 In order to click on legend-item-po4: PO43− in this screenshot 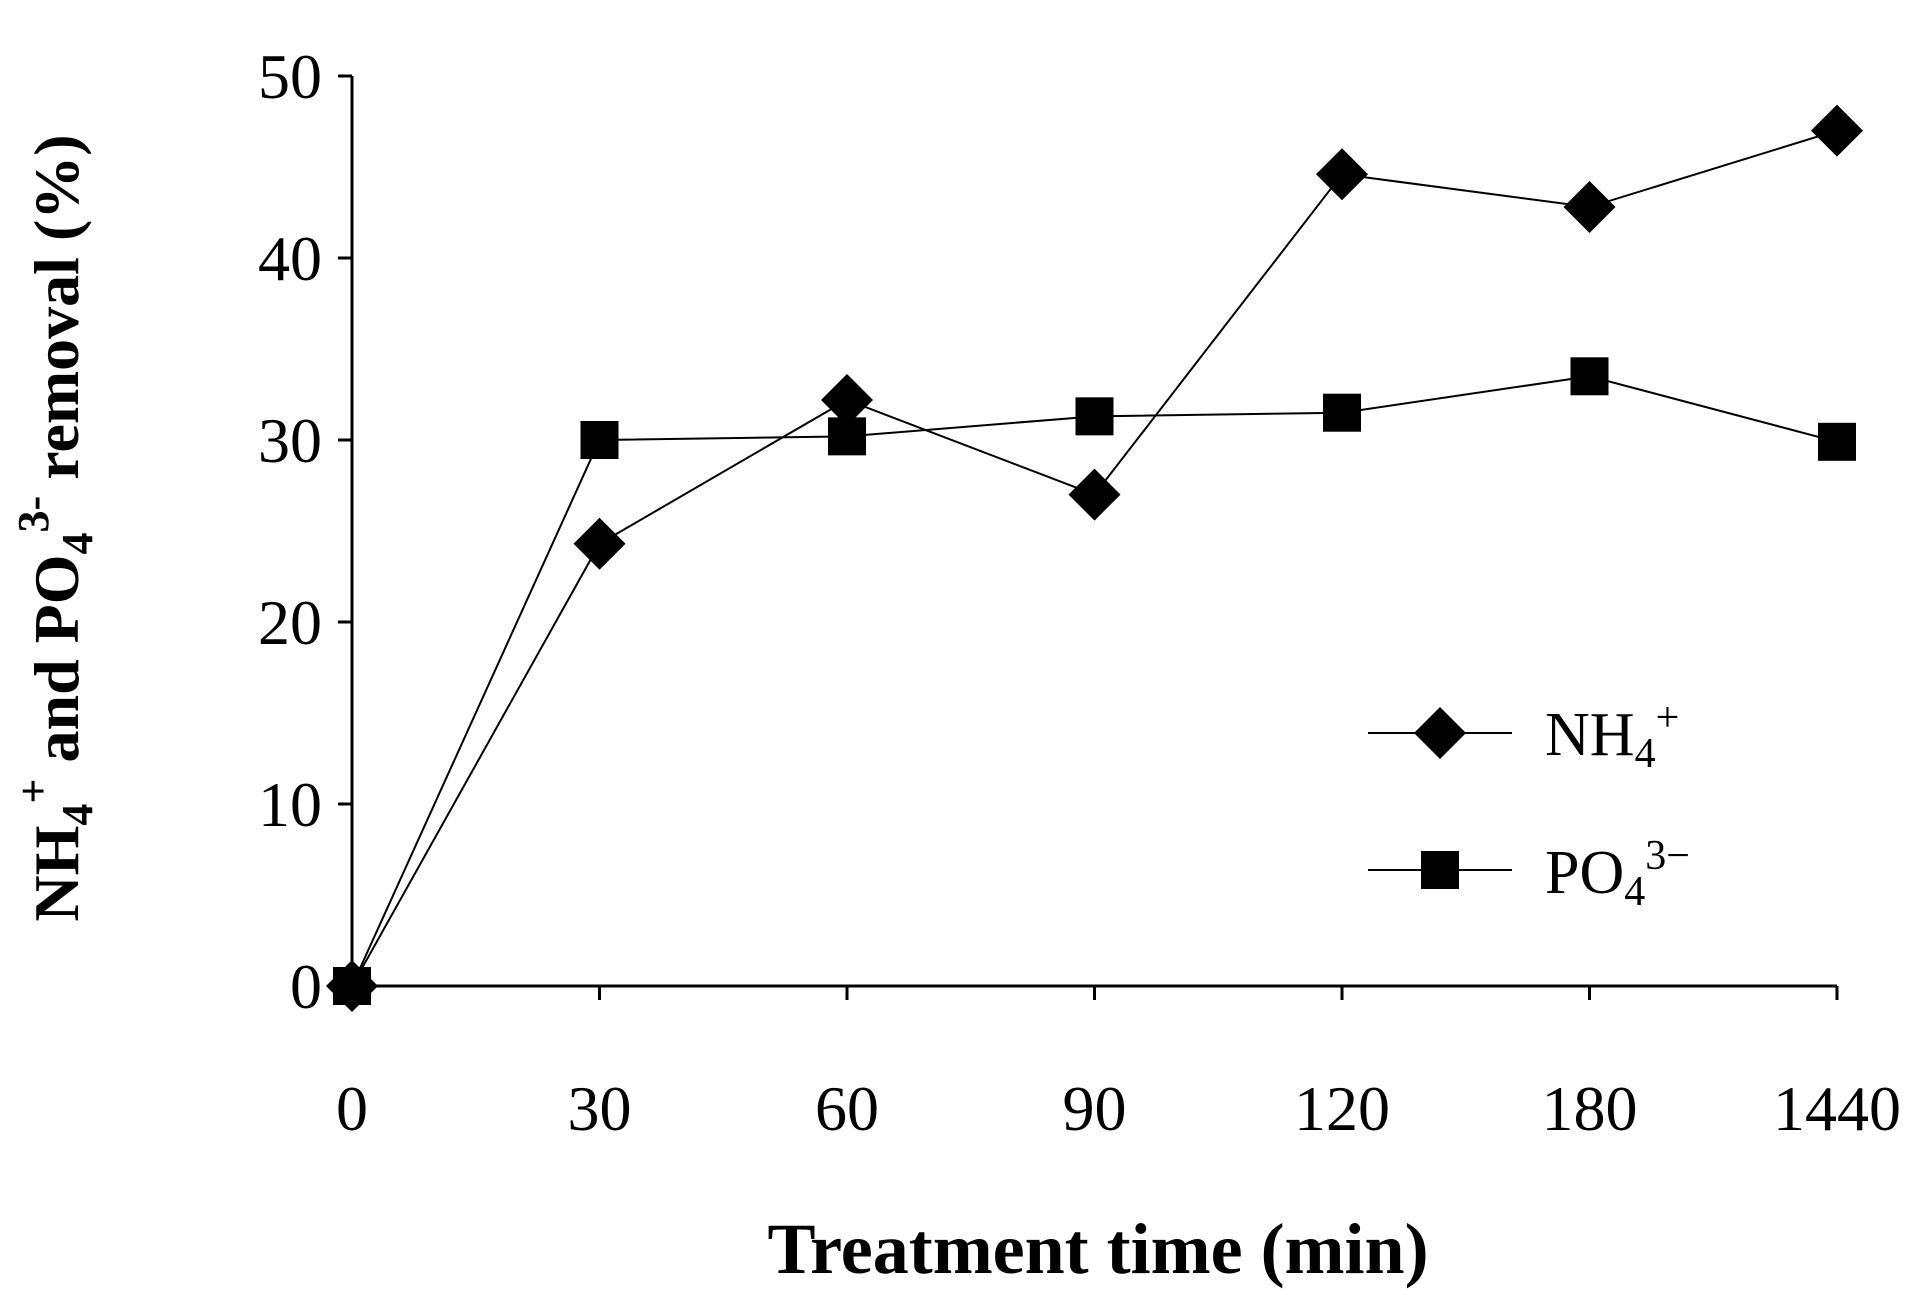, I will do `click(1529, 874)`.